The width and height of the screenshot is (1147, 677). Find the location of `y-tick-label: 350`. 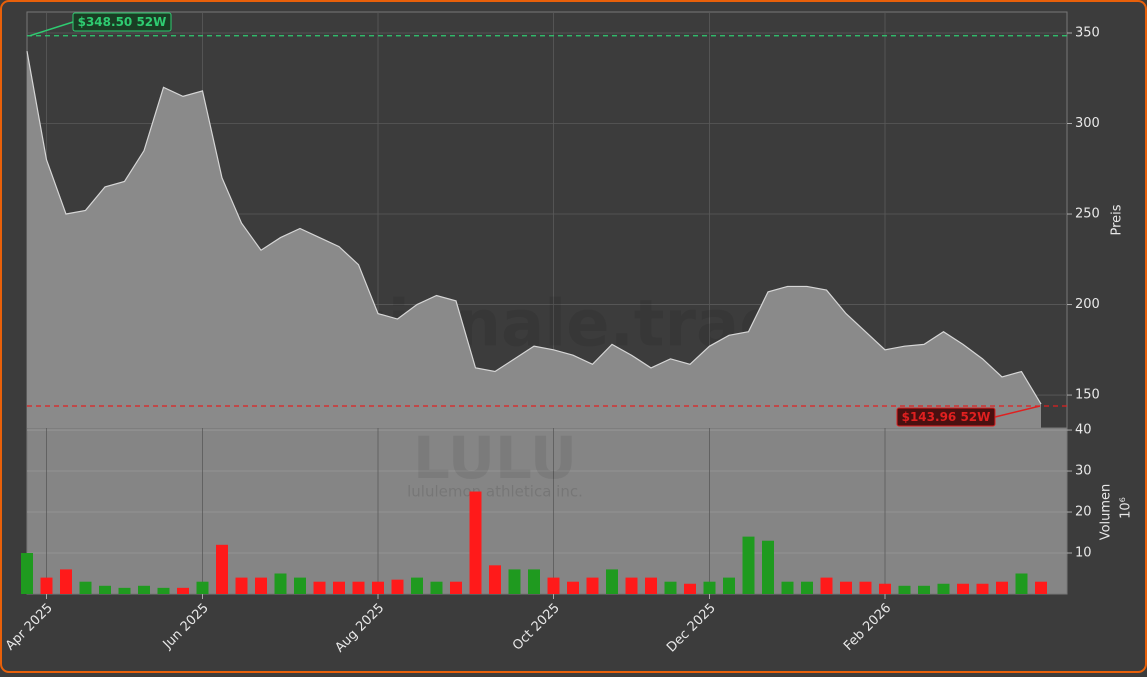

y-tick-label: 350 is located at coordinates (1087, 32).